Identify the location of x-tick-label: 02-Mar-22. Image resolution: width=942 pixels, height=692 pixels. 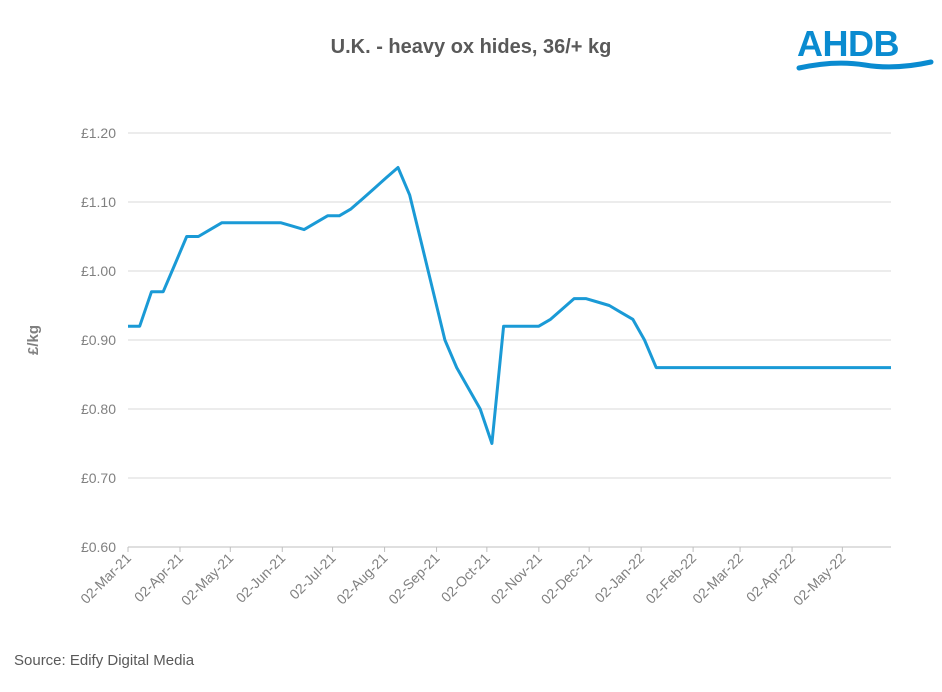
(717, 578).